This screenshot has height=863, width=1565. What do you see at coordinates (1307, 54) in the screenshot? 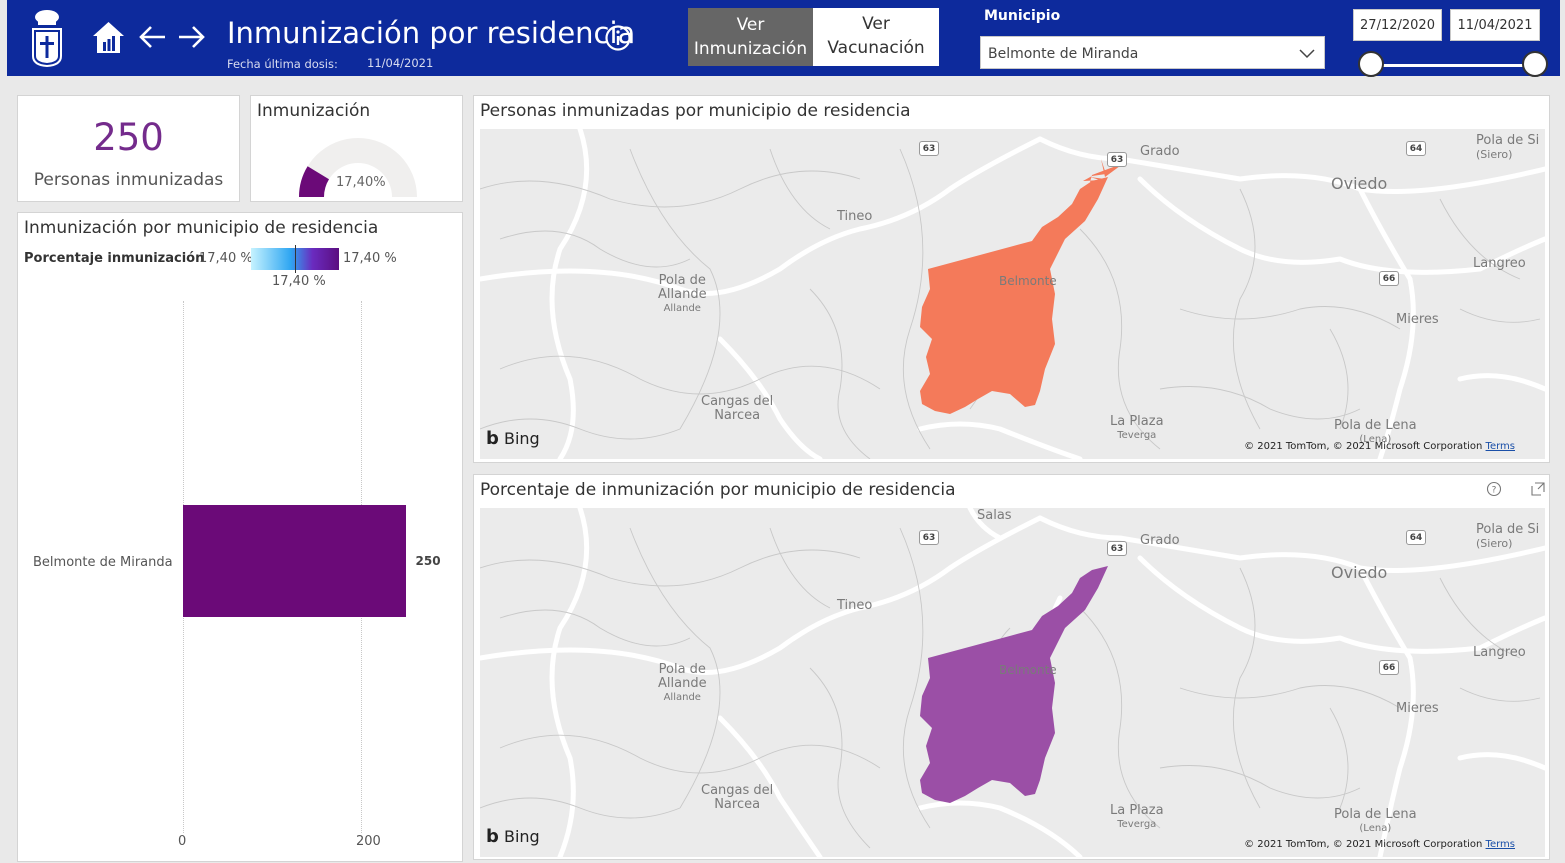
I see `chevron-down-icon` at bounding box center [1307, 54].